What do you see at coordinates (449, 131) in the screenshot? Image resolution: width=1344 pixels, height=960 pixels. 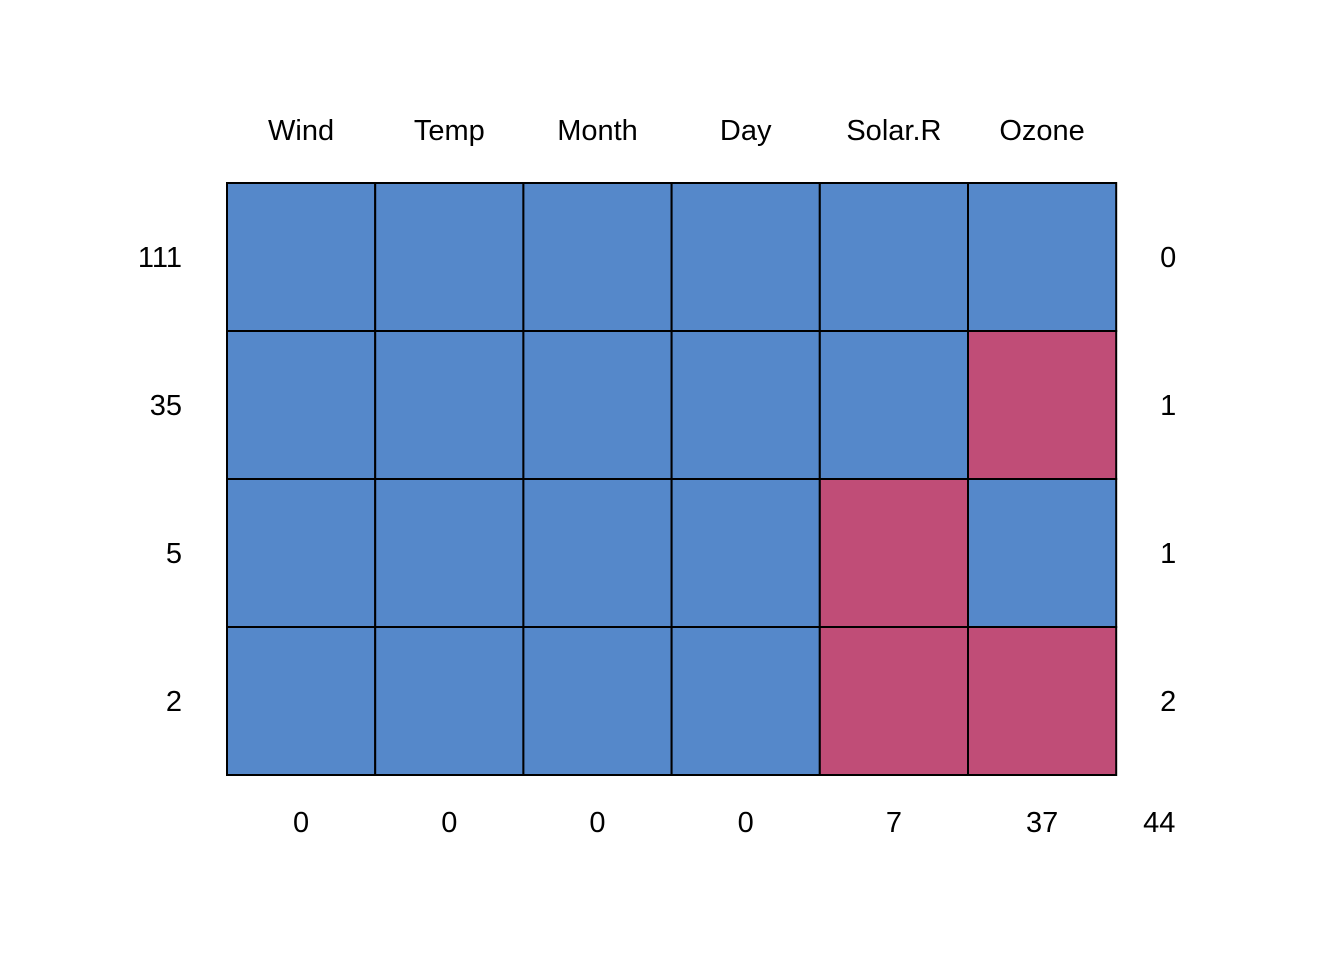 I see `column-header: Temp` at bounding box center [449, 131].